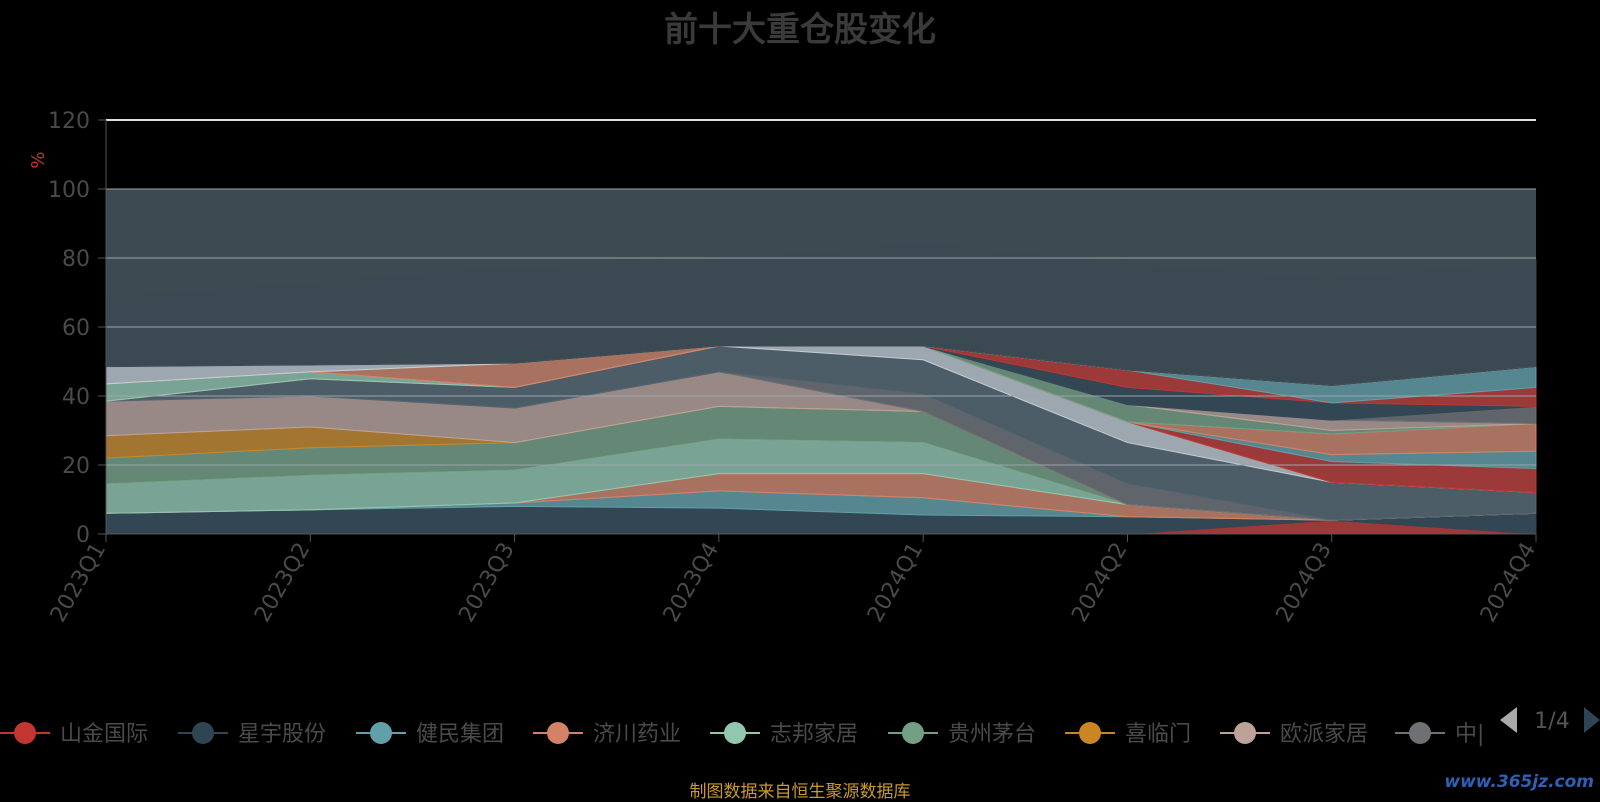 The height and width of the screenshot is (802, 1600). Describe the element at coordinates (69, 190) in the screenshot. I see `y-tick-label: 100` at that location.